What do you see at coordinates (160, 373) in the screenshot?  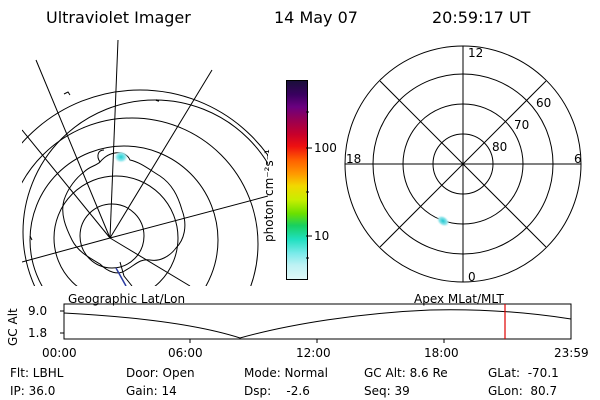 I see `status-door: Door: Open` at bounding box center [160, 373].